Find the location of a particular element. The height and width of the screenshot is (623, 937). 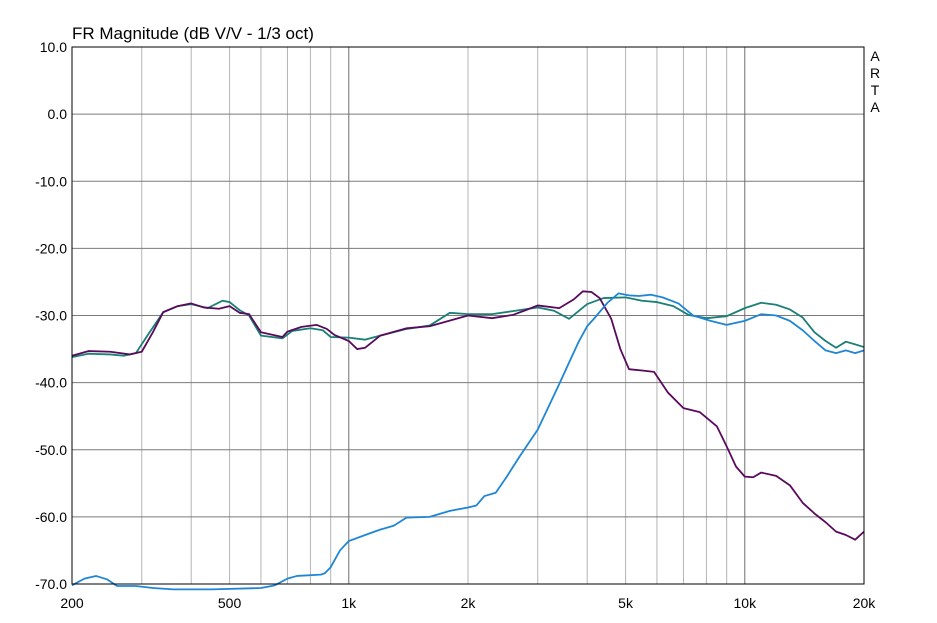

x-tick-label: 10k is located at coordinates (746, 603).